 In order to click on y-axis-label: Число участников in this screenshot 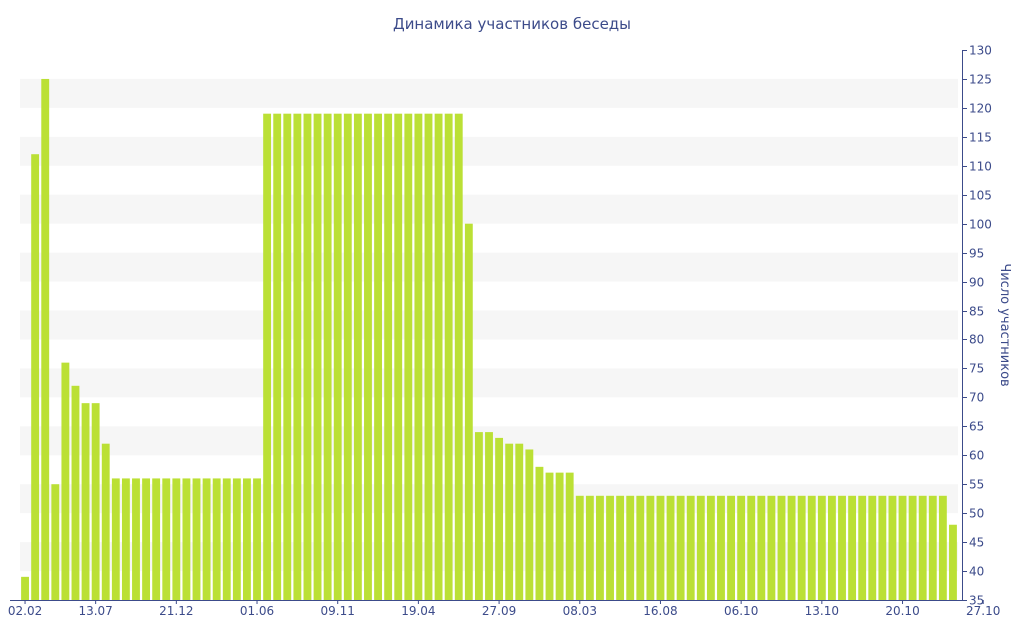, I will do `click(1004, 324)`.